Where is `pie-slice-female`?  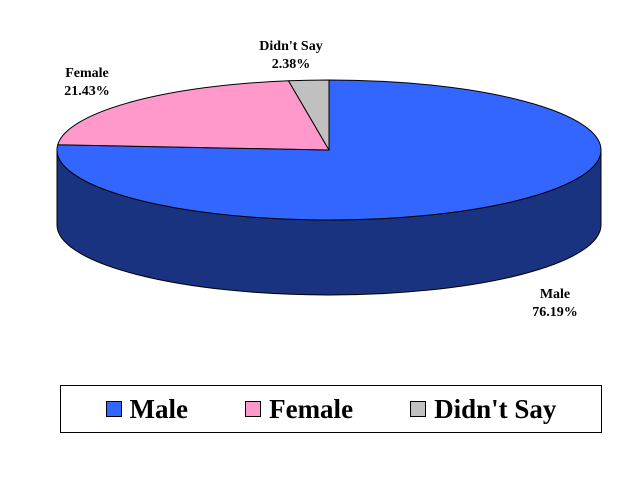
pie-slice-female is located at coordinates (193, 115).